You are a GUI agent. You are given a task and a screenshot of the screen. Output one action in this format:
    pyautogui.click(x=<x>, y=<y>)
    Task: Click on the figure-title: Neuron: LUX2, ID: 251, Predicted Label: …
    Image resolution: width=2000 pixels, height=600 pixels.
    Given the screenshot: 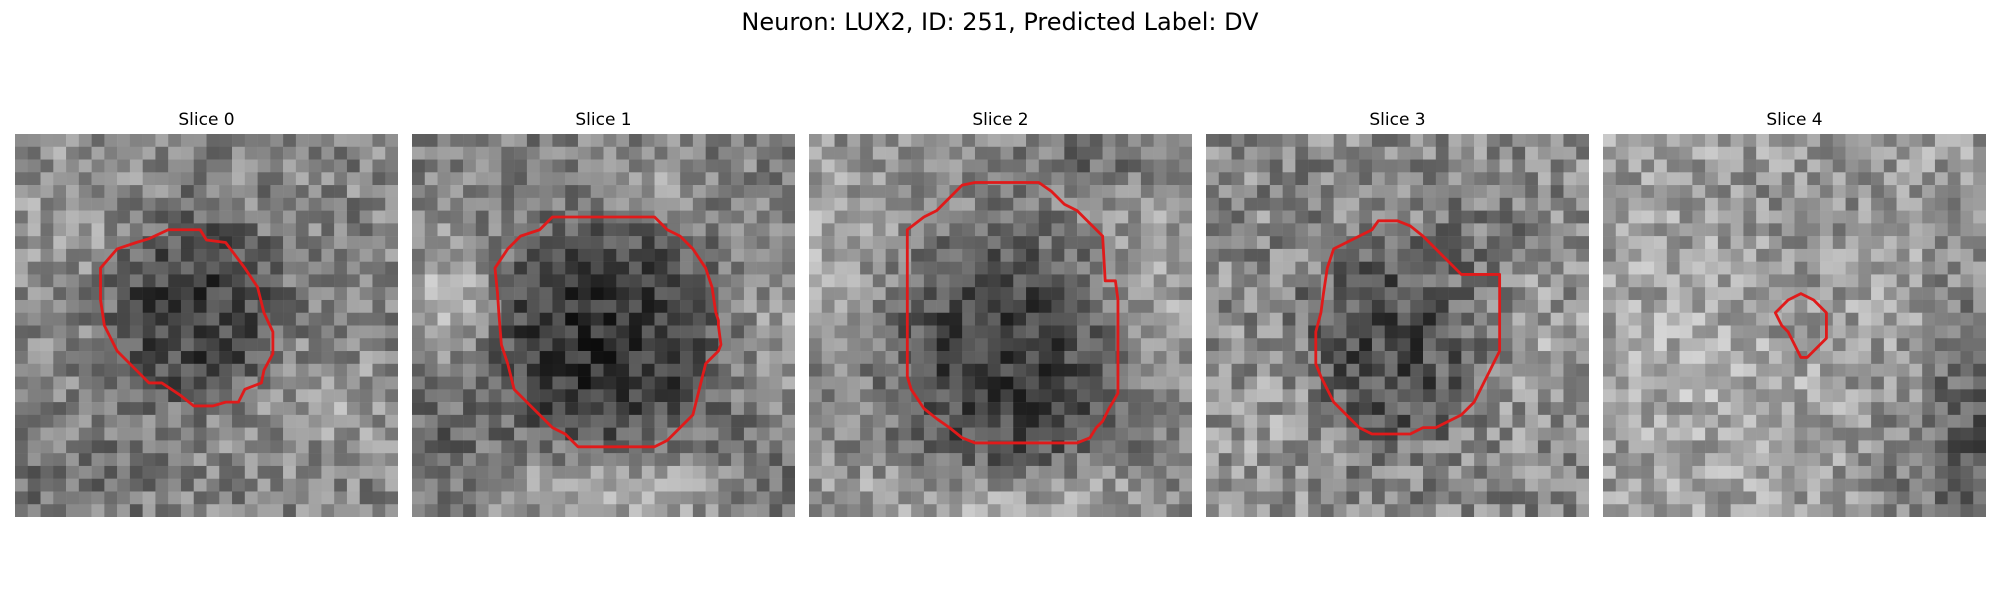 What is the action you would take?
    pyautogui.click(x=1000, y=22)
    